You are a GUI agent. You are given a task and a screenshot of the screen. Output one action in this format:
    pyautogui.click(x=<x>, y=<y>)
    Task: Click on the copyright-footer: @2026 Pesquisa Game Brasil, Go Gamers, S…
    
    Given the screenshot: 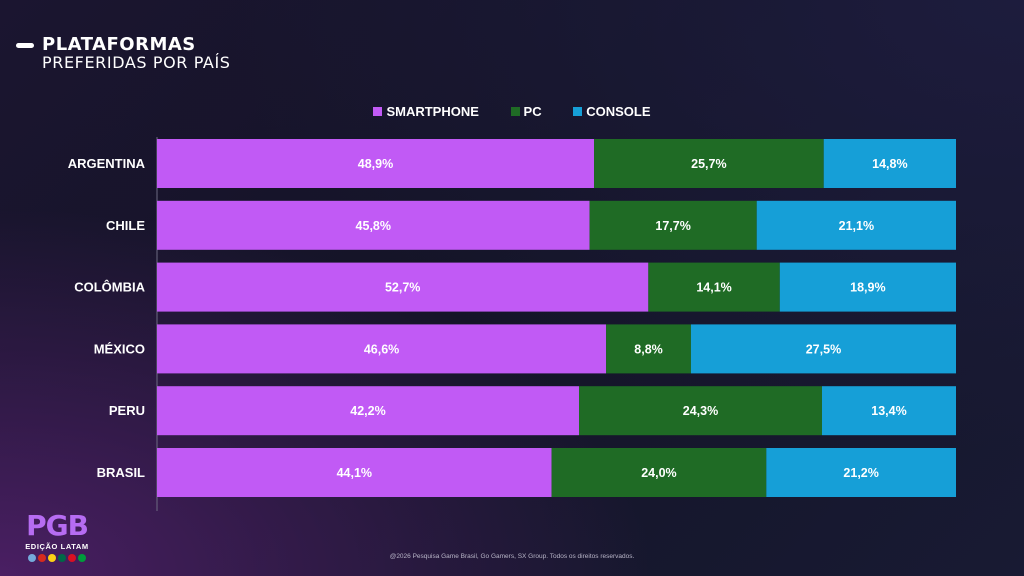 What is the action you would take?
    pyautogui.click(x=512, y=556)
    